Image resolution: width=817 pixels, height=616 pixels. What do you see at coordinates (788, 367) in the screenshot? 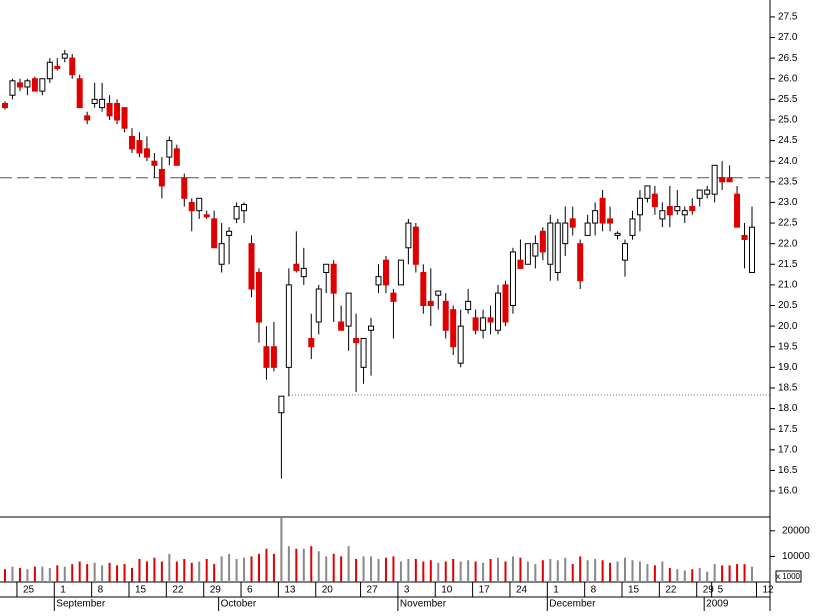
I see `y-tick-label: 19.0` at bounding box center [788, 367].